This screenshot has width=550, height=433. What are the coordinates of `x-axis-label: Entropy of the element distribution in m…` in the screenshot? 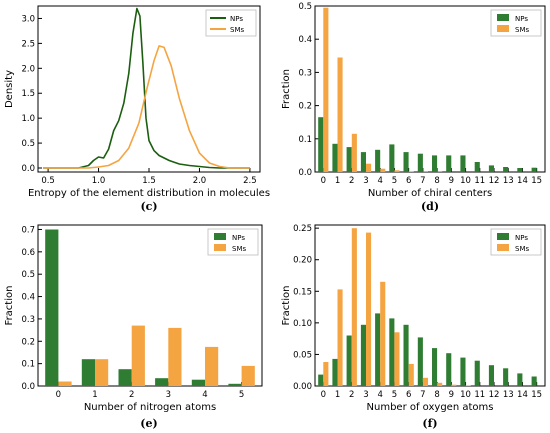 It's located at (149, 193).